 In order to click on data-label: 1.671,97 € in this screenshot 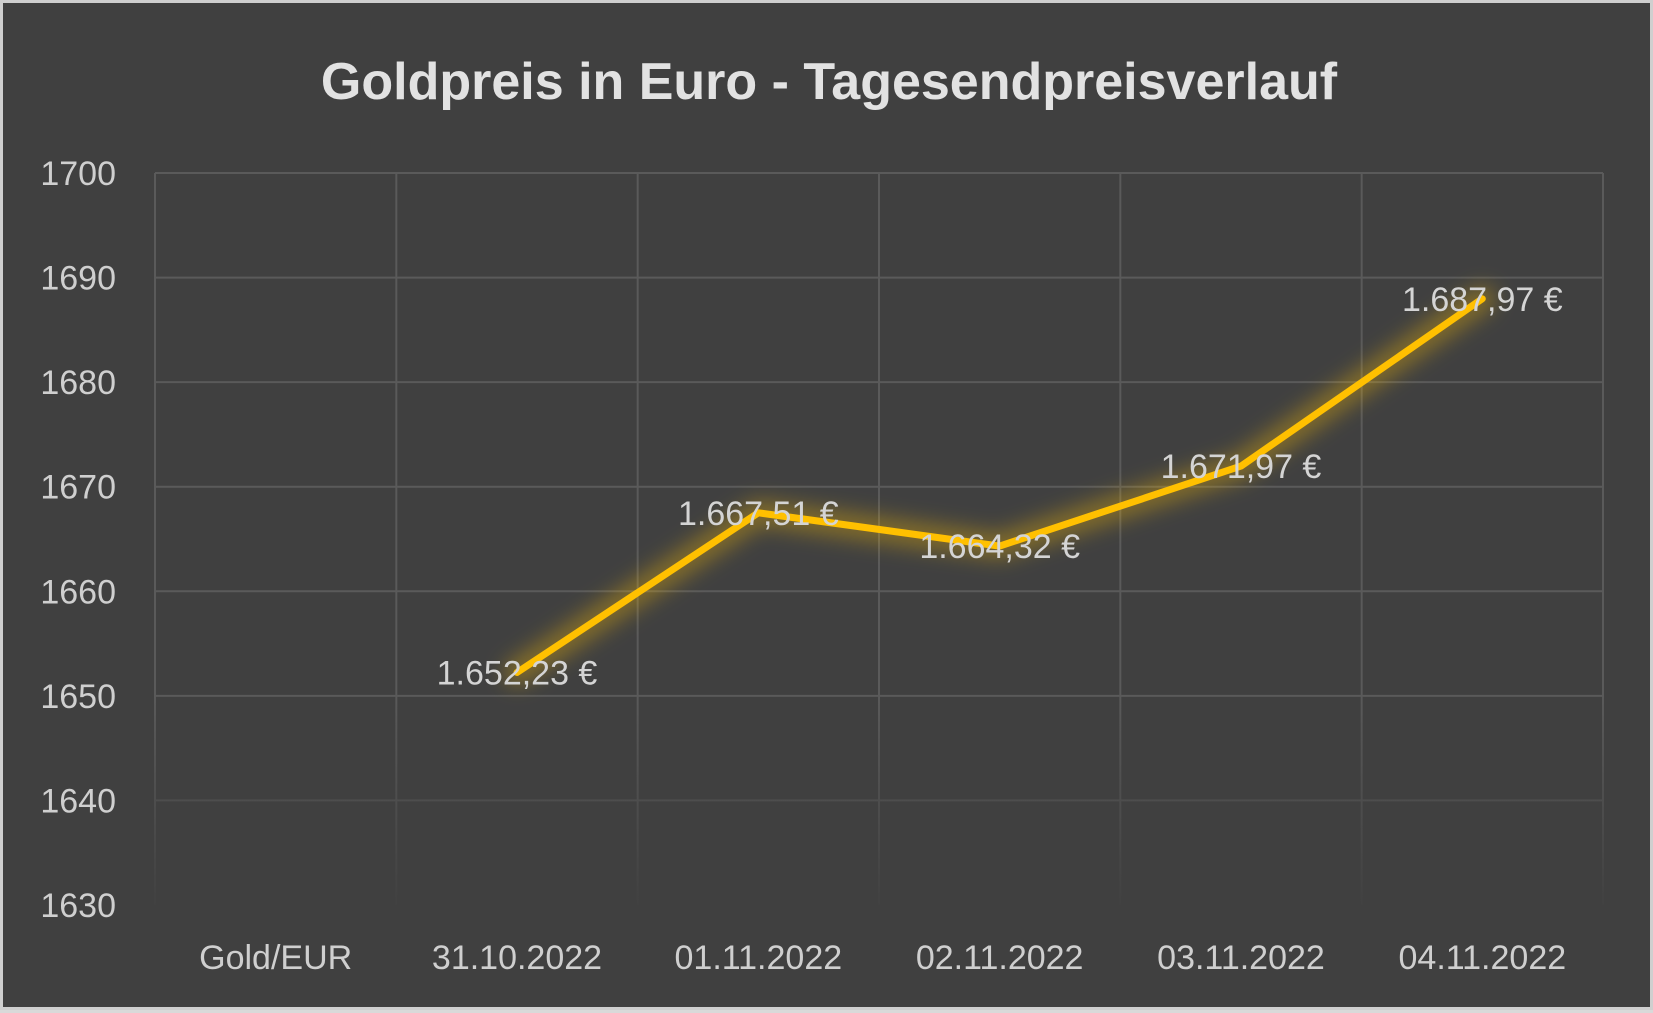, I will do `click(1241, 467)`.